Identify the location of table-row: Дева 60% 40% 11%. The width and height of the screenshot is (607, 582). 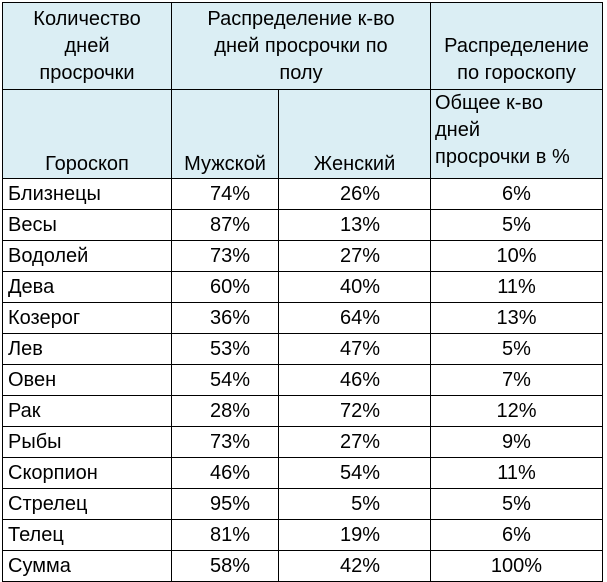
(302, 287).